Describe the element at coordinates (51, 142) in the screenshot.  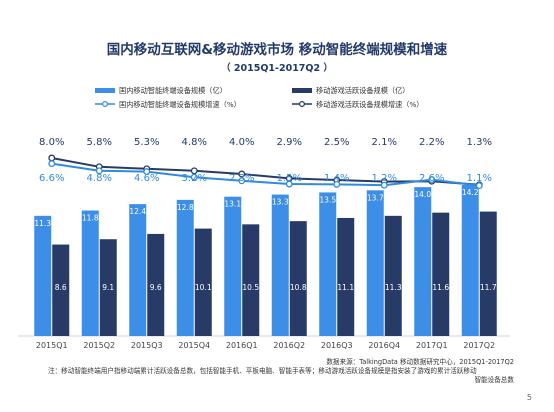
I see `game-growth-label: 8.0%` at that location.